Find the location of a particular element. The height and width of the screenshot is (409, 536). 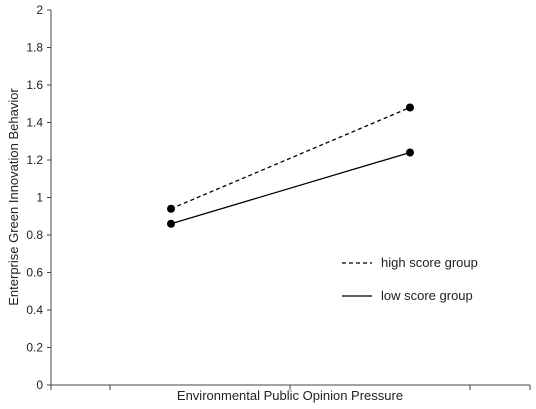

chart-series is located at coordinates (290, 165).